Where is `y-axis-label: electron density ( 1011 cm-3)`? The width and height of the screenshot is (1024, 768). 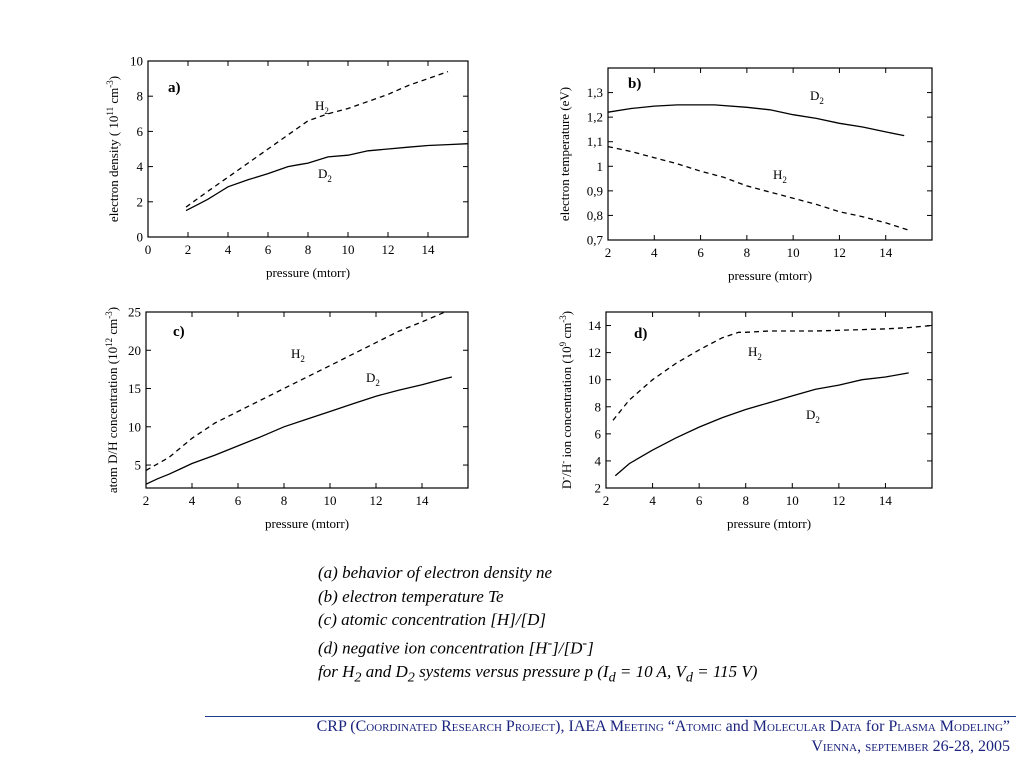 y-axis-label: electron density ( 1011 cm-3) is located at coordinates (113, 149).